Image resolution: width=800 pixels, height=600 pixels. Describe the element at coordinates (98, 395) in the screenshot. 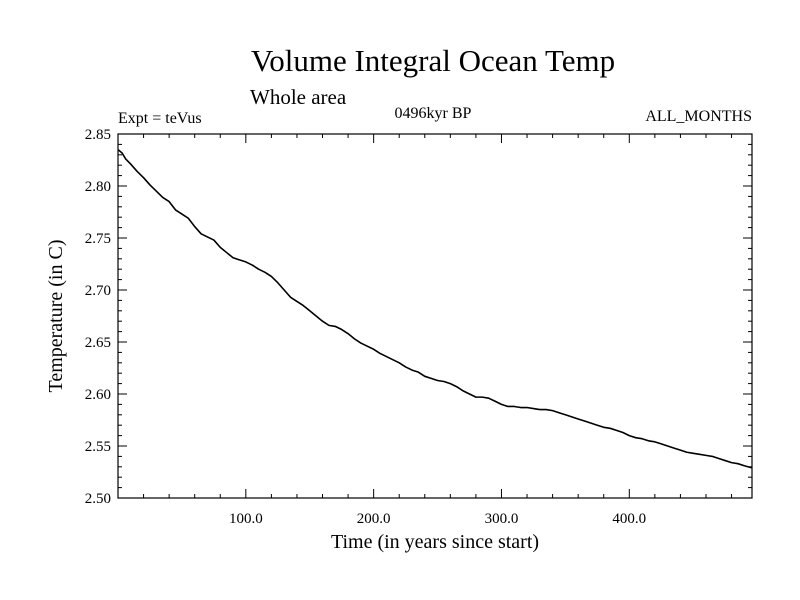

I see `y-tick-label: 2.60` at that location.